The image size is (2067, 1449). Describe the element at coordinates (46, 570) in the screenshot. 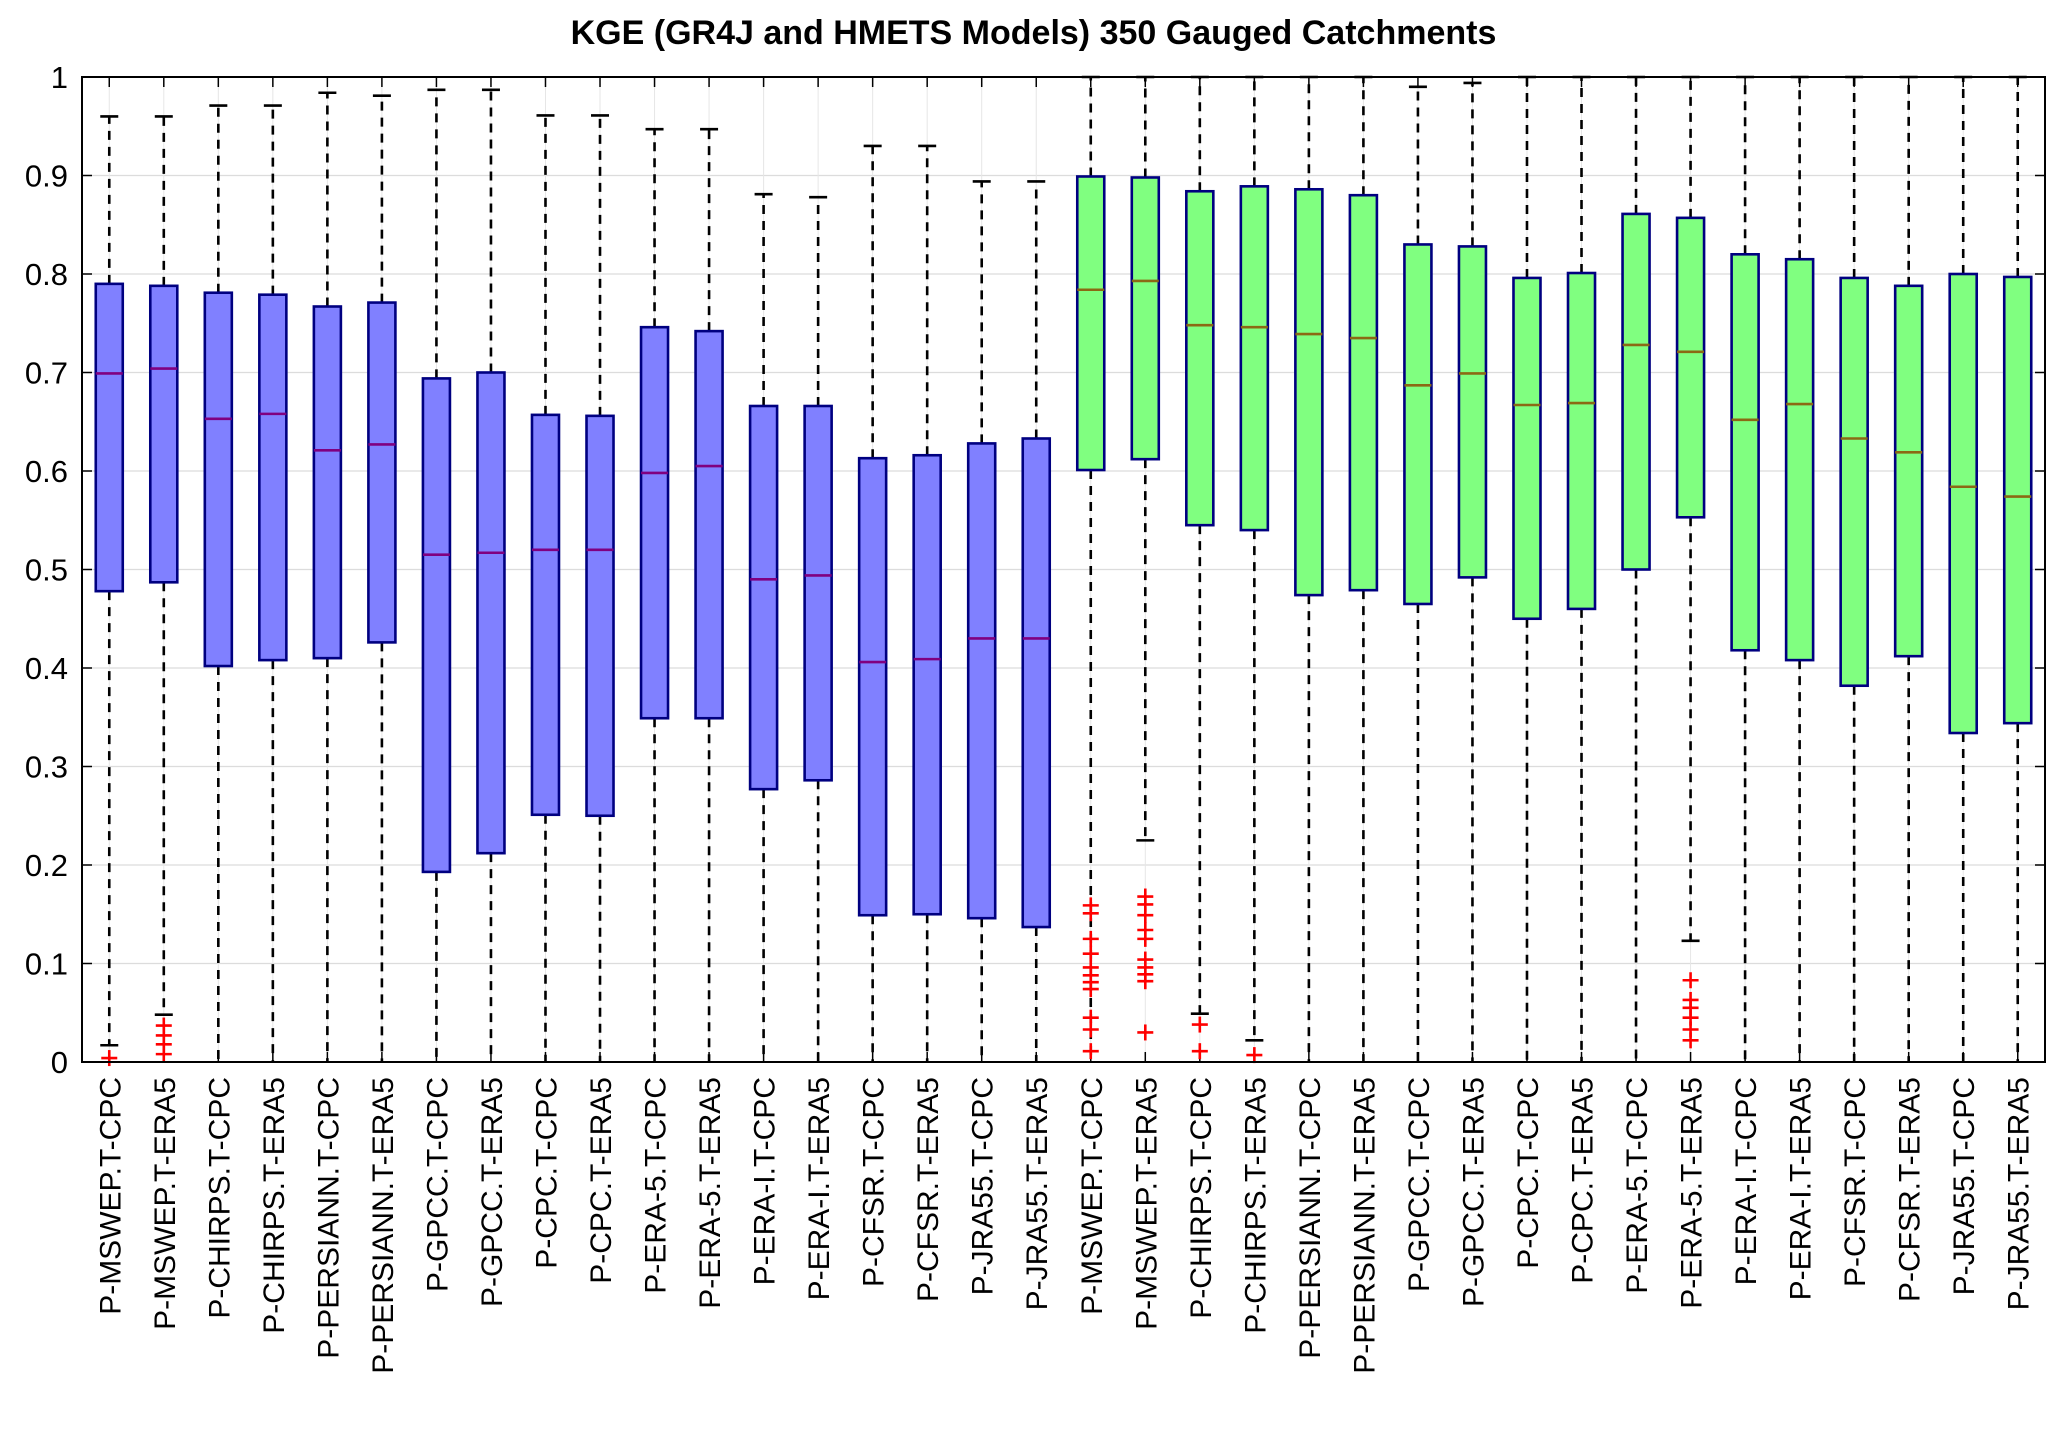

I see `y-tick-label: 0.5` at that location.